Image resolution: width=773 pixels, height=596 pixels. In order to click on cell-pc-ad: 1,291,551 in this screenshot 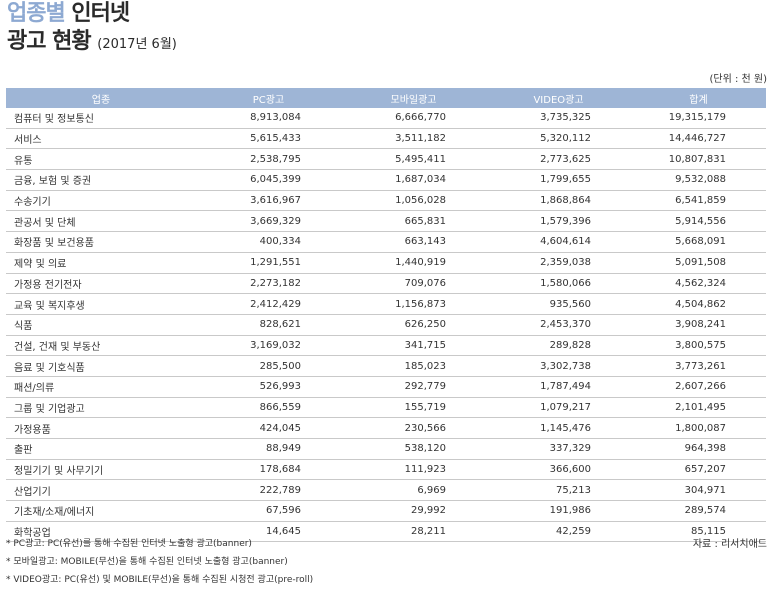, I will do `click(268, 263)`.